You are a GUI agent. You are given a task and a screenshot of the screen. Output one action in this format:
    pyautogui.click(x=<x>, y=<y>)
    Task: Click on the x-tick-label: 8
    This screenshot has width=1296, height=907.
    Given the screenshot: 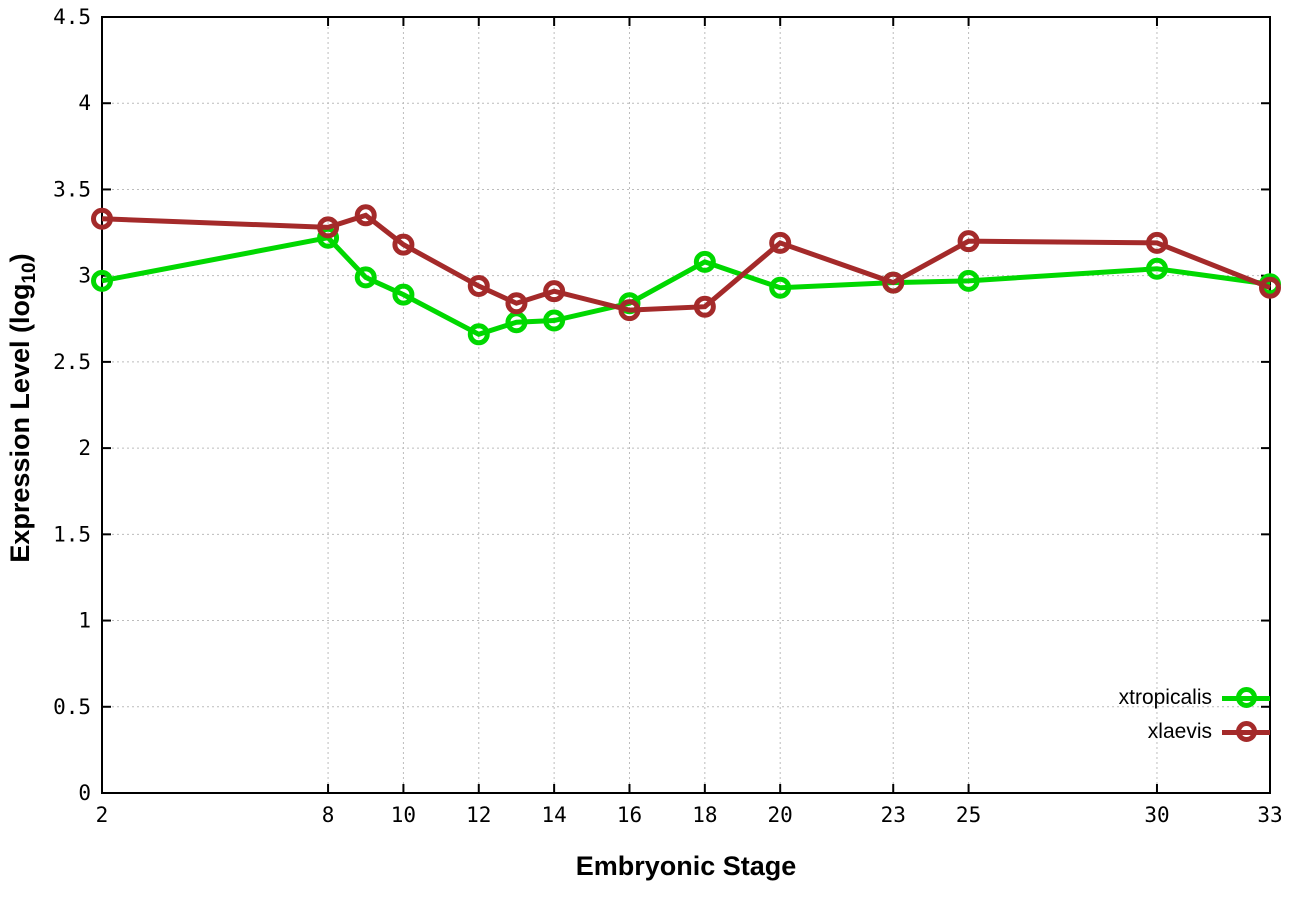 What is the action you would take?
    pyautogui.click(x=328, y=815)
    